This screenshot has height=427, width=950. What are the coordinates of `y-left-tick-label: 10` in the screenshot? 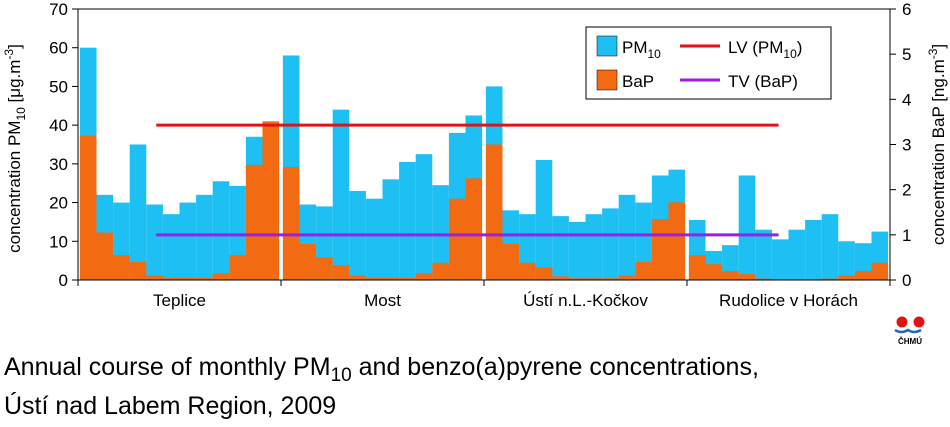 It's located at (58, 241).